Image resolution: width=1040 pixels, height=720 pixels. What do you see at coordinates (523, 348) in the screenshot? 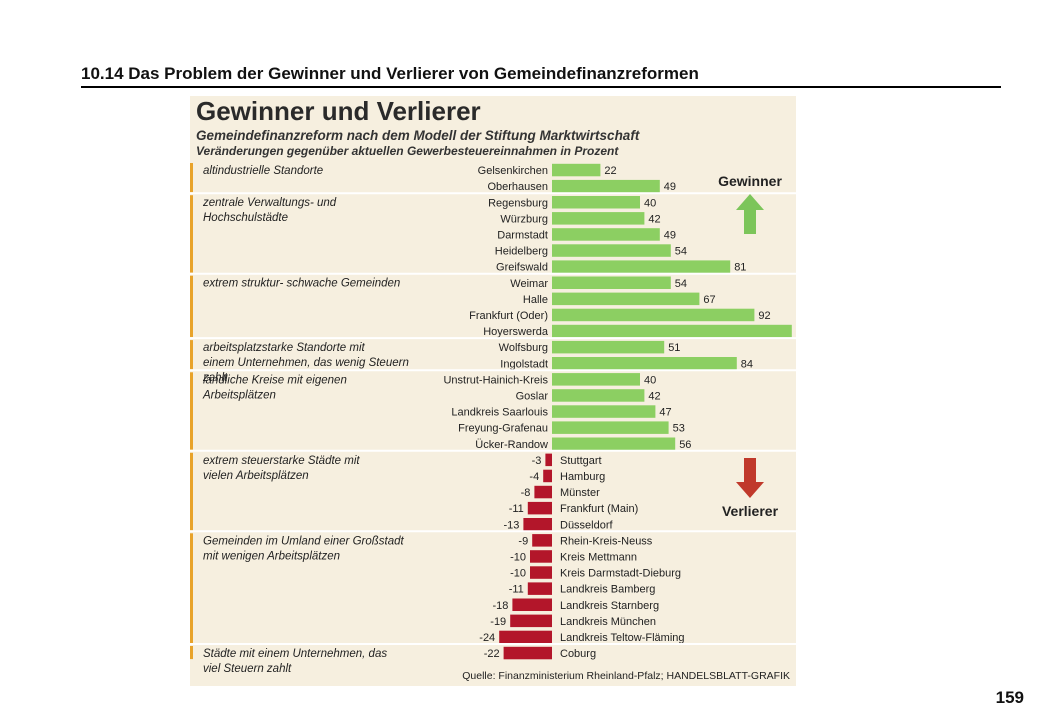
I see `category-label: Wolfsburg` at bounding box center [523, 348].